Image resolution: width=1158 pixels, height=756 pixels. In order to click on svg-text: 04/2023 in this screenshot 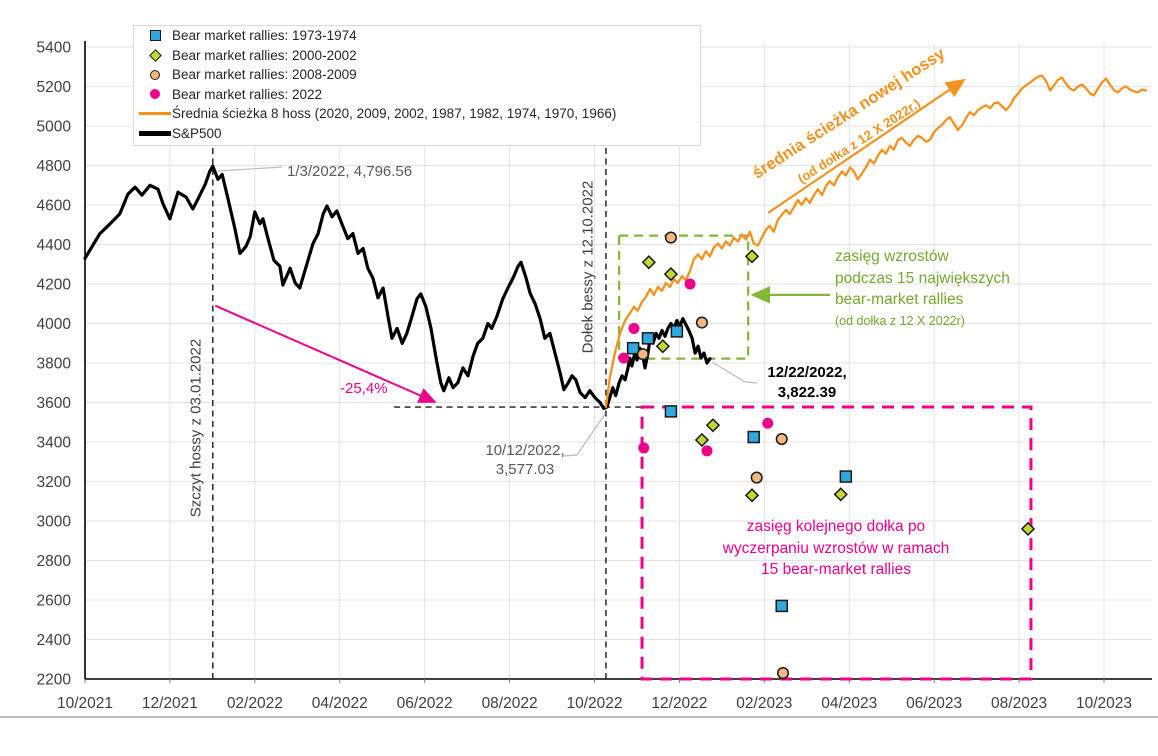, I will do `click(849, 703)`.